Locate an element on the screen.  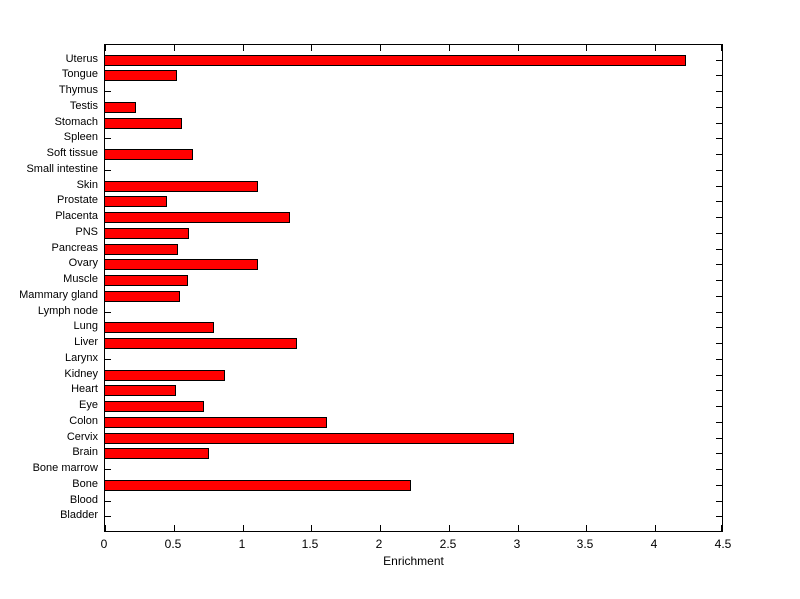
y-tick-label: Bladder is located at coordinates (79, 515).